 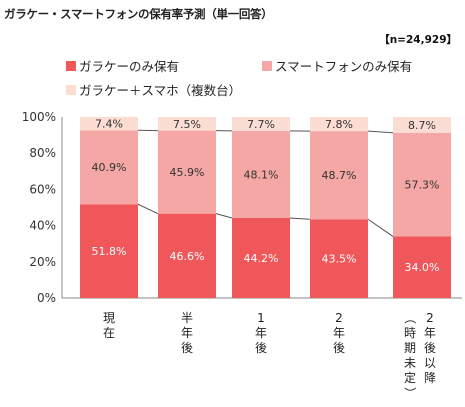 What do you see at coordinates (430, 363) in the screenshot?
I see `x-category-label: 以` at bounding box center [430, 363].